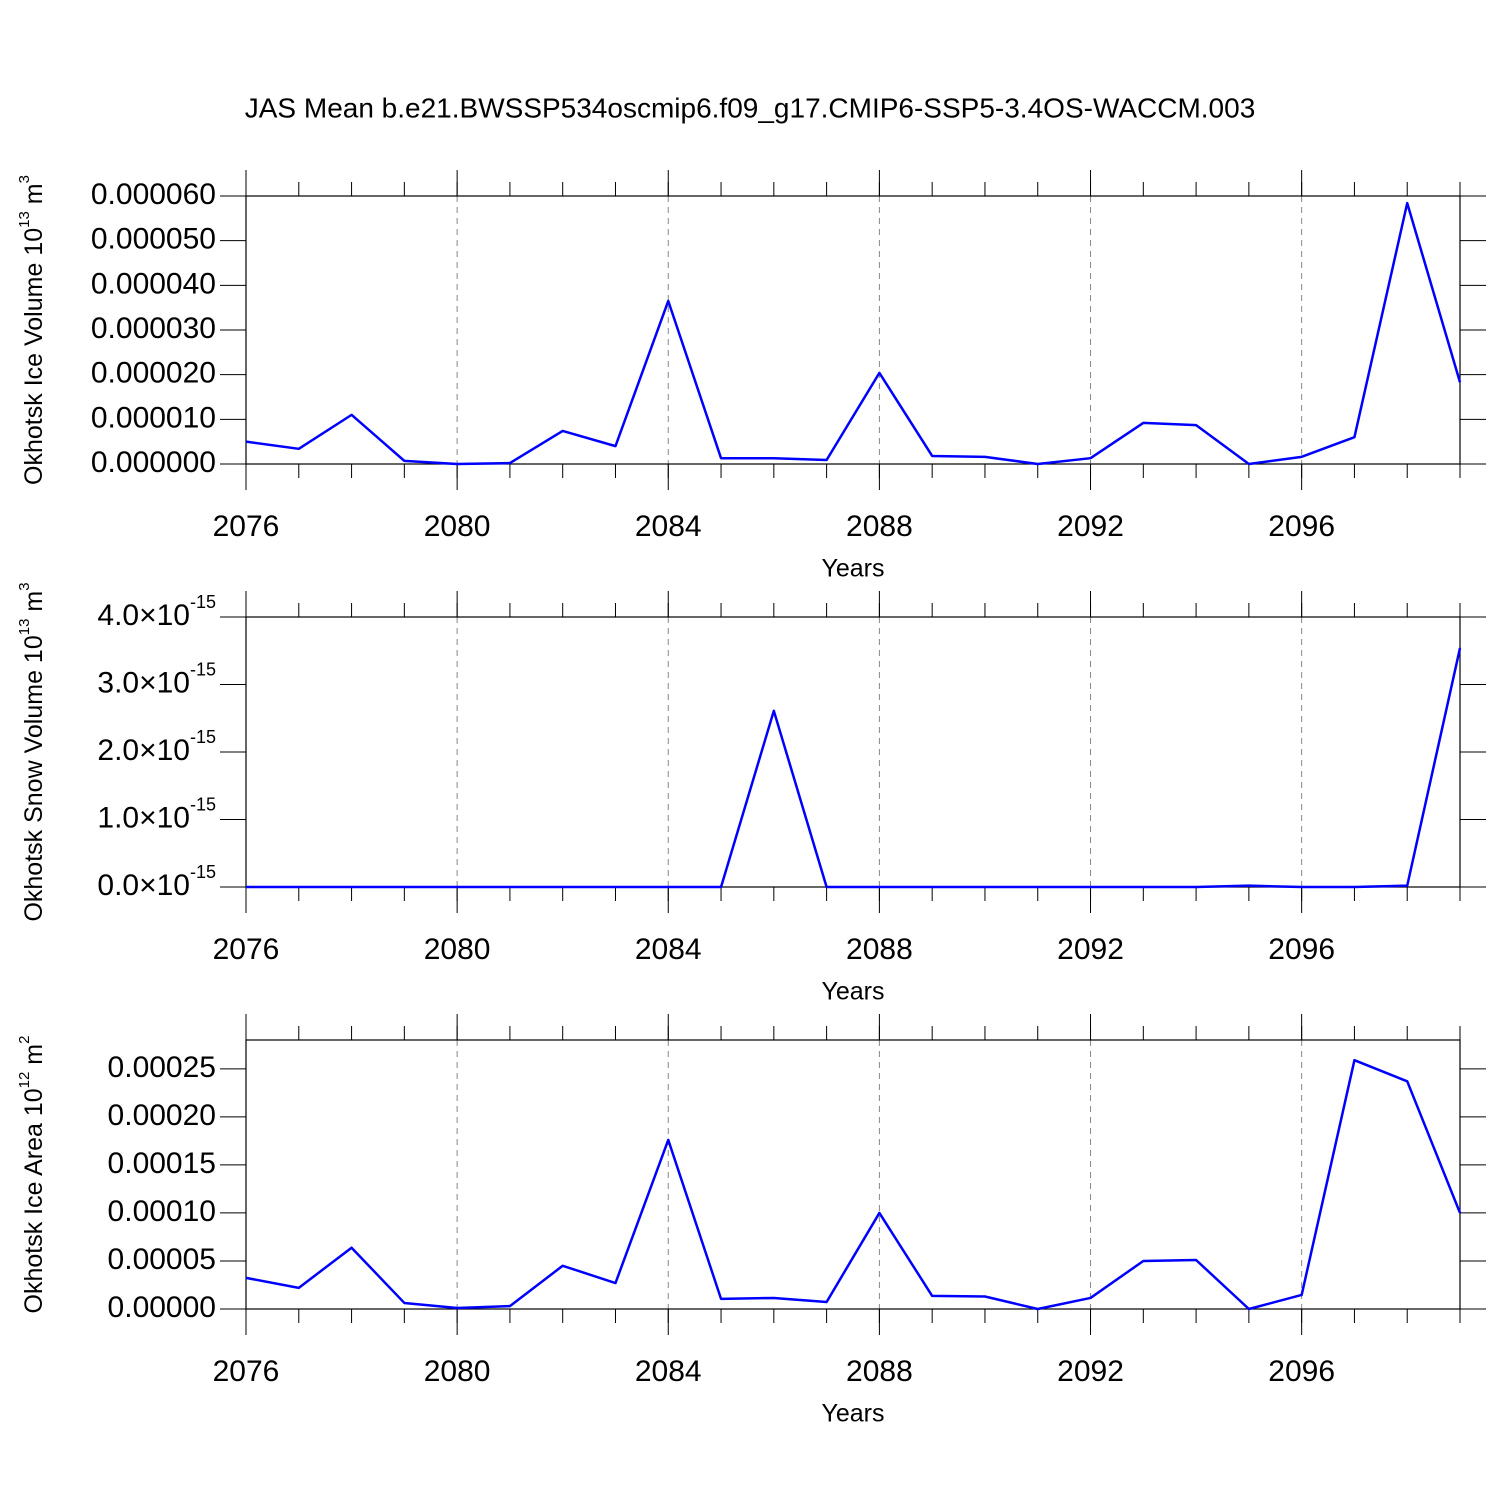  I want to click on y-tick-label-text: 0.000000, so click(153, 462).